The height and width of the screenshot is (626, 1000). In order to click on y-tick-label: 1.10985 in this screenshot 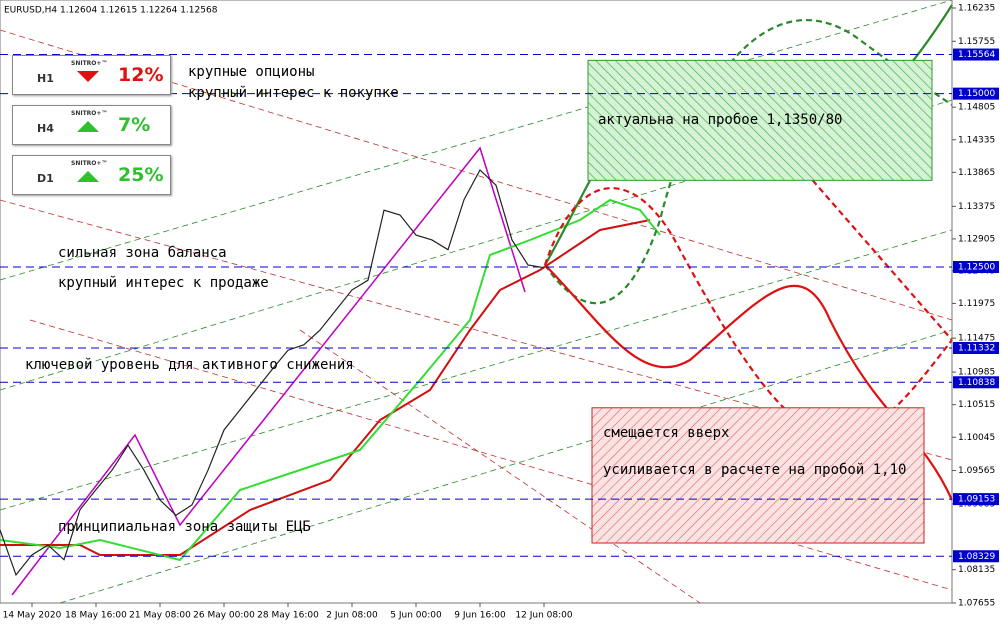, I will do `click(976, 373)`.